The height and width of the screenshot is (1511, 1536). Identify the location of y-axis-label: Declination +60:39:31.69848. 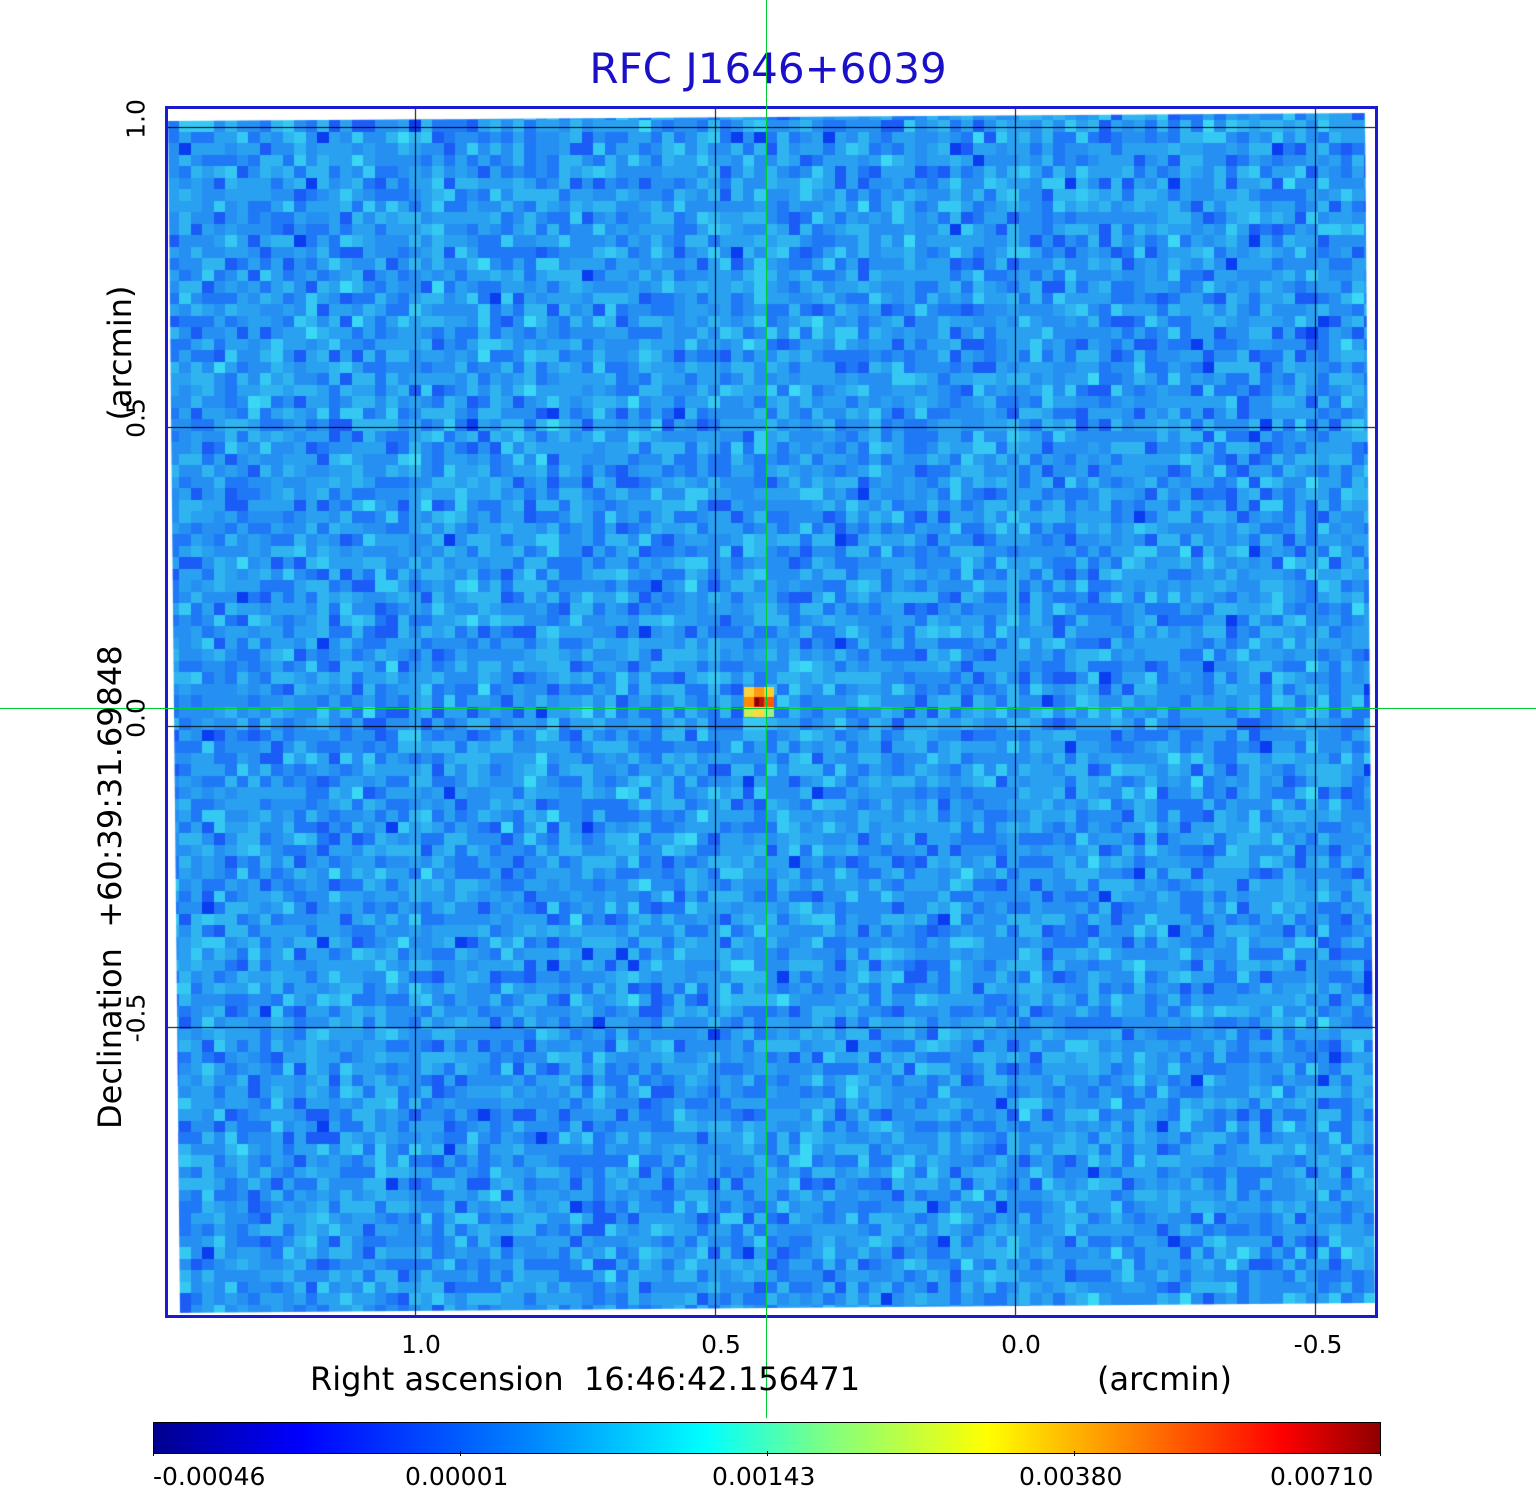
(110, 887).